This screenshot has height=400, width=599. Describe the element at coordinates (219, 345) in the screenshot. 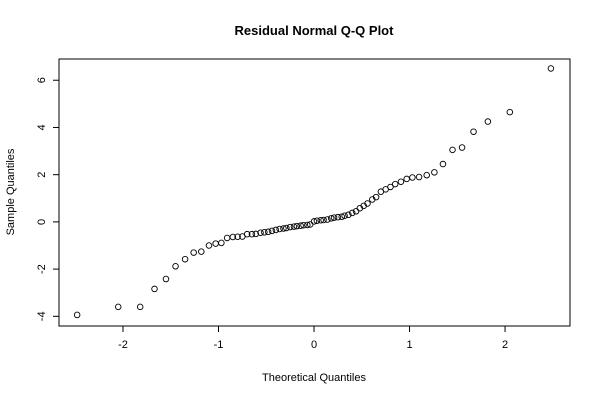

I see `x-tick-label: -1` at that location.